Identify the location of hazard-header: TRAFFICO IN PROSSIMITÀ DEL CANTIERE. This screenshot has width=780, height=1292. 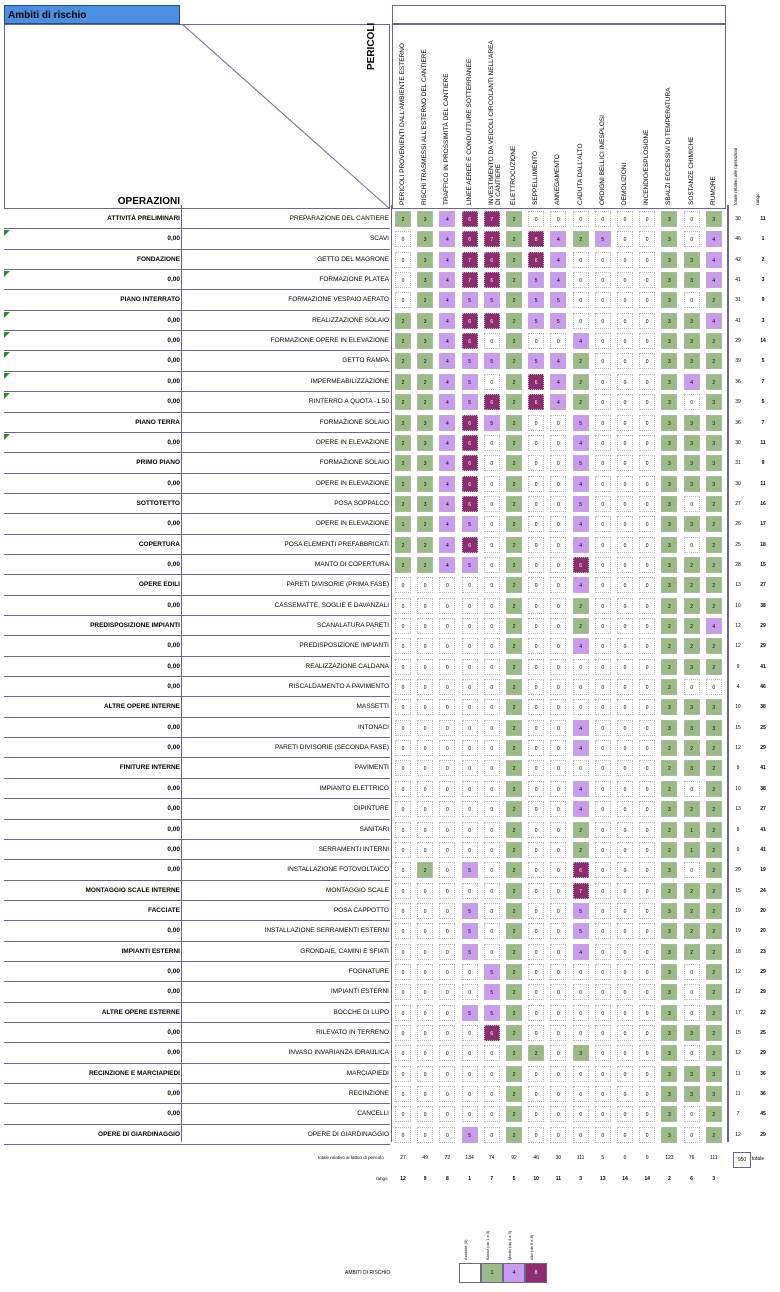
(447, 139).